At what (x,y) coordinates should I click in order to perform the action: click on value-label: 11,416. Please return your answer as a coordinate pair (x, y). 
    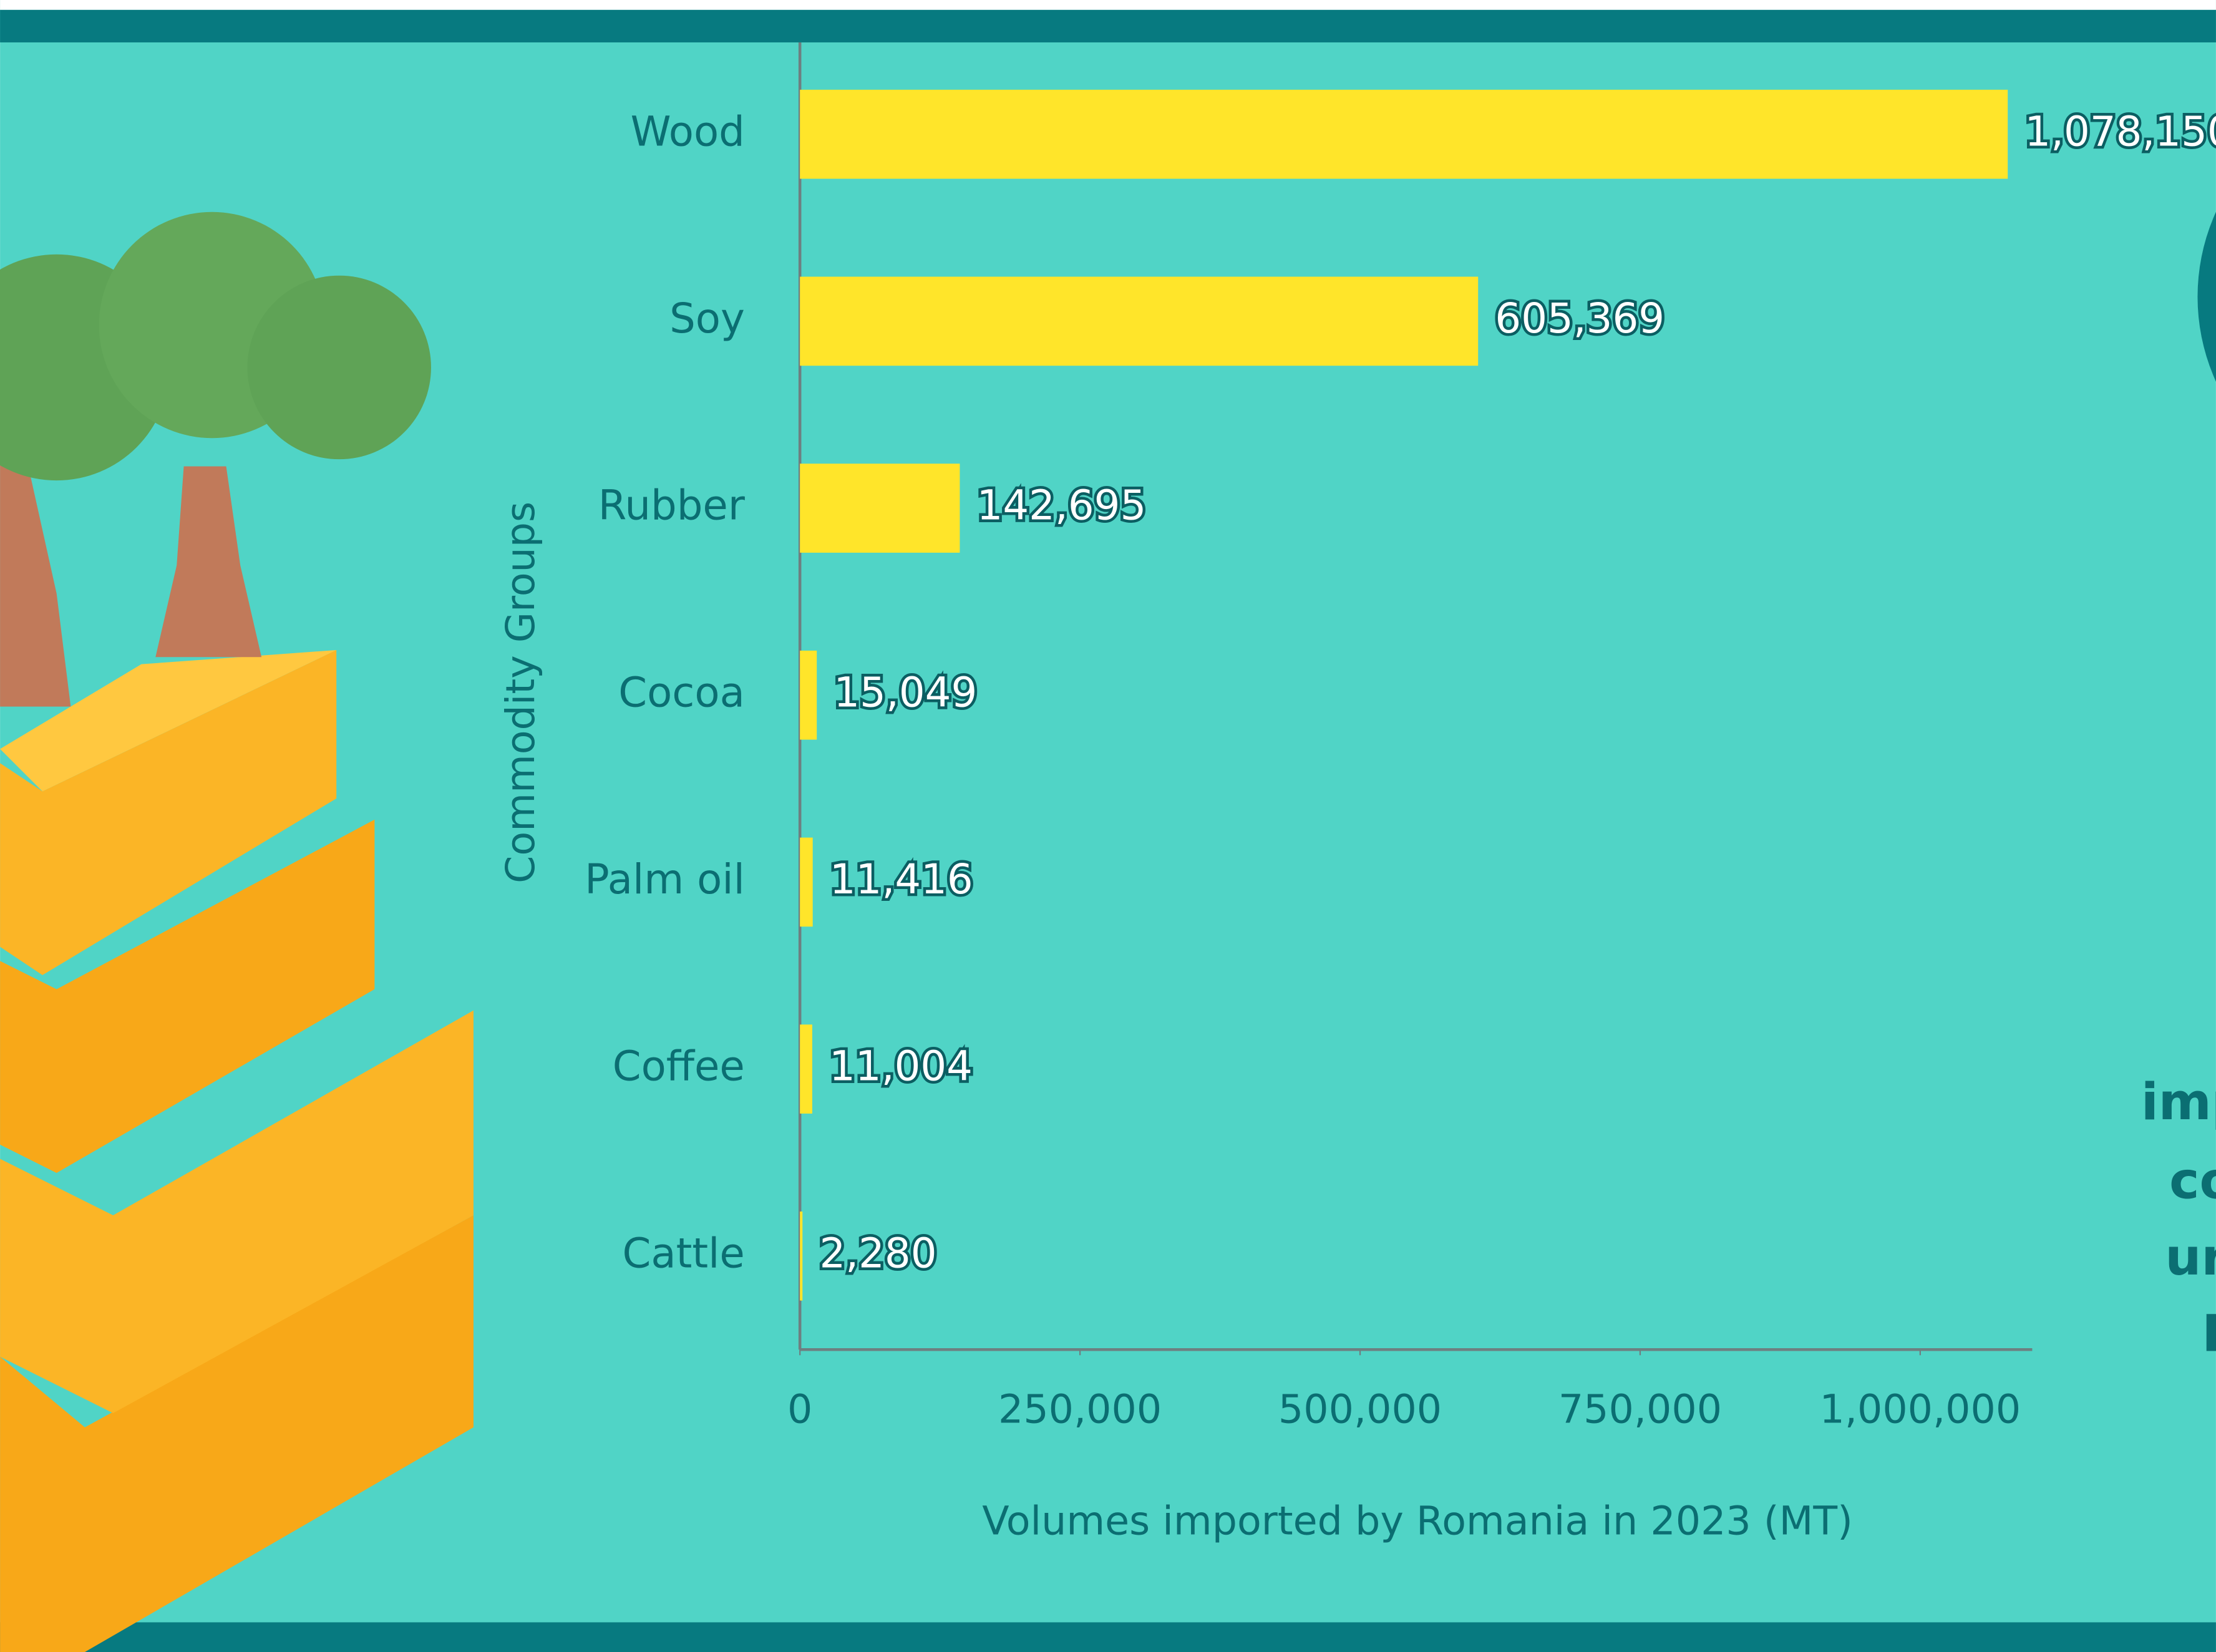
    Looking at the image, I should click on (901, 879).